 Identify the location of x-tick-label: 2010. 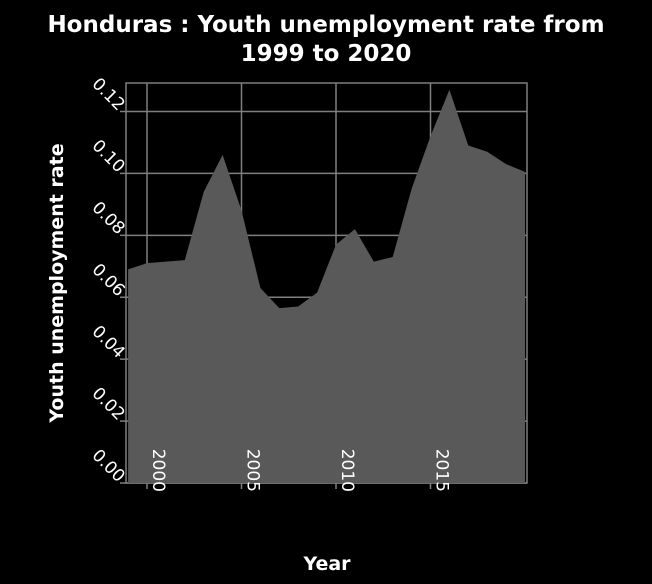
(347, 470).